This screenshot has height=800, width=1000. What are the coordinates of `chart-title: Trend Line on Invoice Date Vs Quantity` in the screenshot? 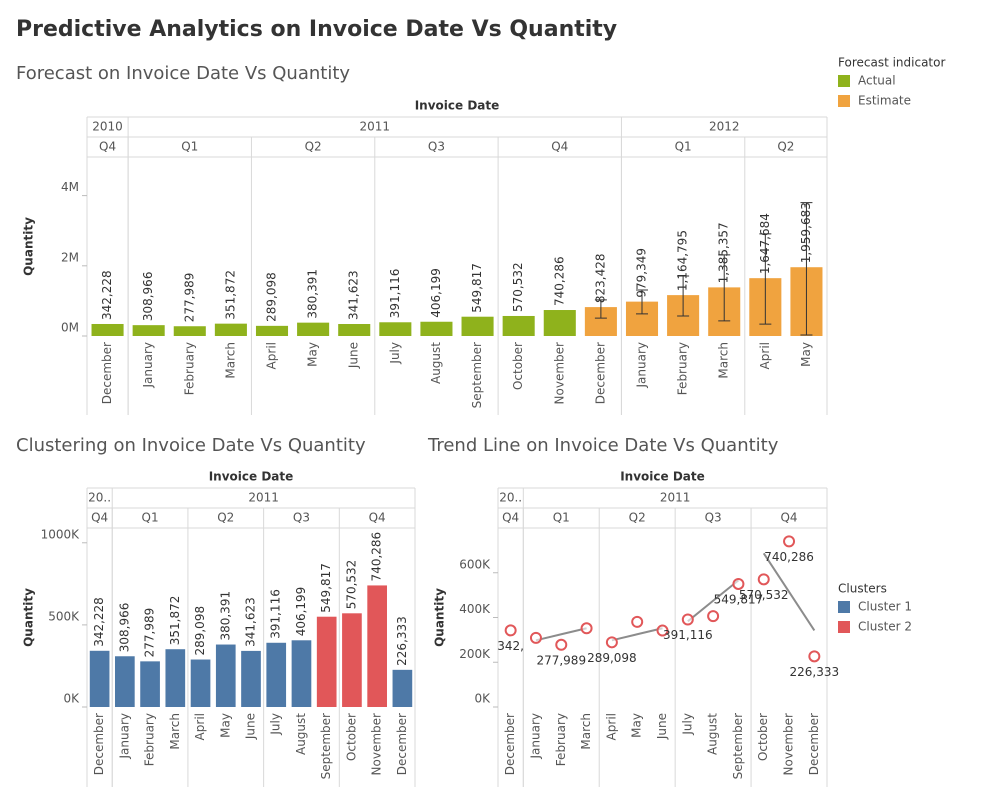 It's located at (603, 445).